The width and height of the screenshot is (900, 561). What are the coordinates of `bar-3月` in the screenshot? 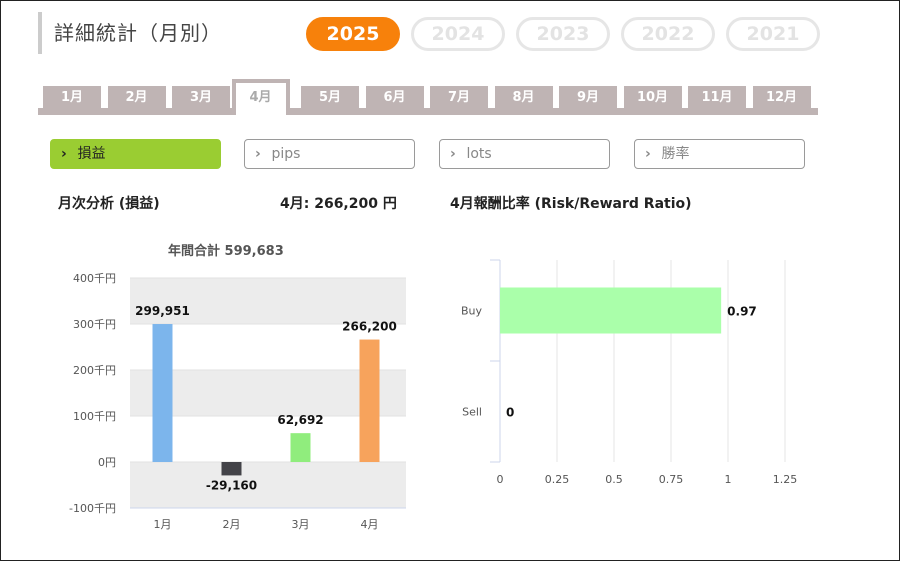 It's located at (300, 447).